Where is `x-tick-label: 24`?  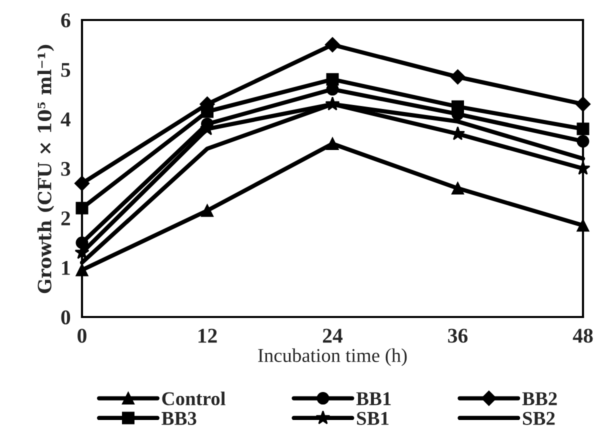
x-tick-label: 24 is located at coordinates (332, 335).